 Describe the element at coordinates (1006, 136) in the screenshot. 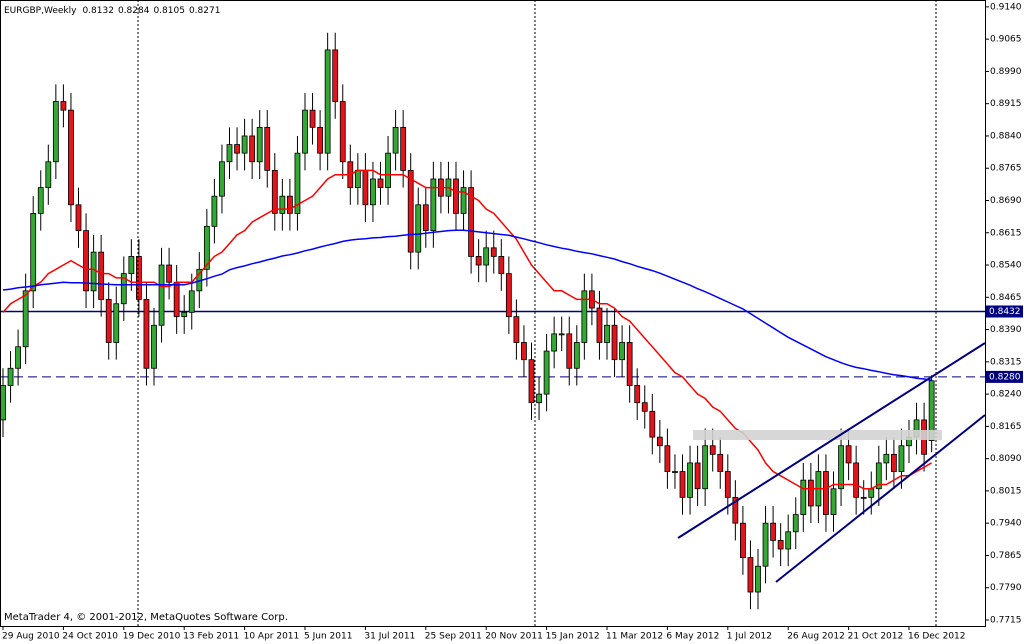

I see `y-tick-label: 0.8840` at that location.